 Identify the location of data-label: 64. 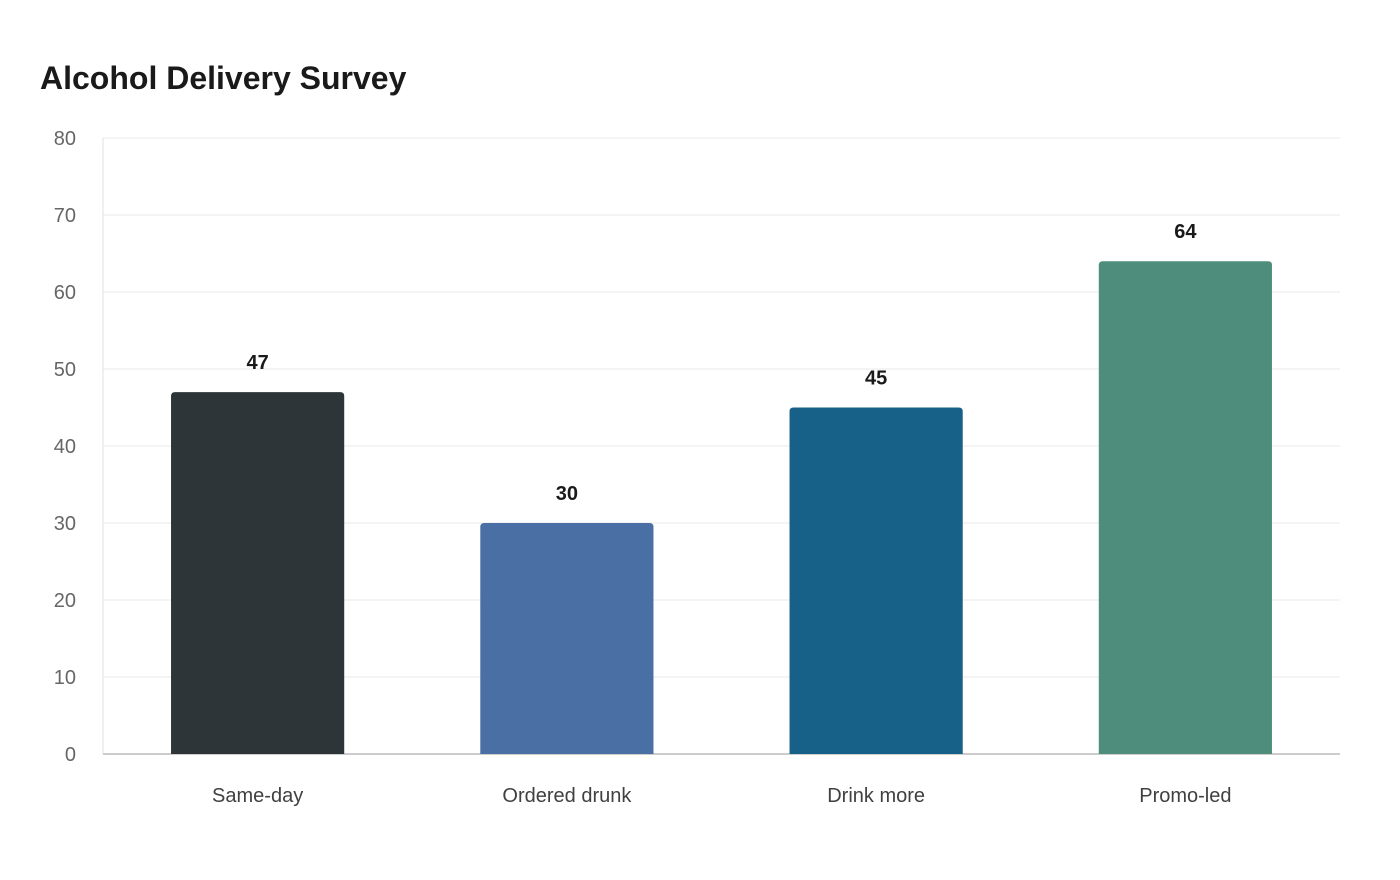
(1185, 232).